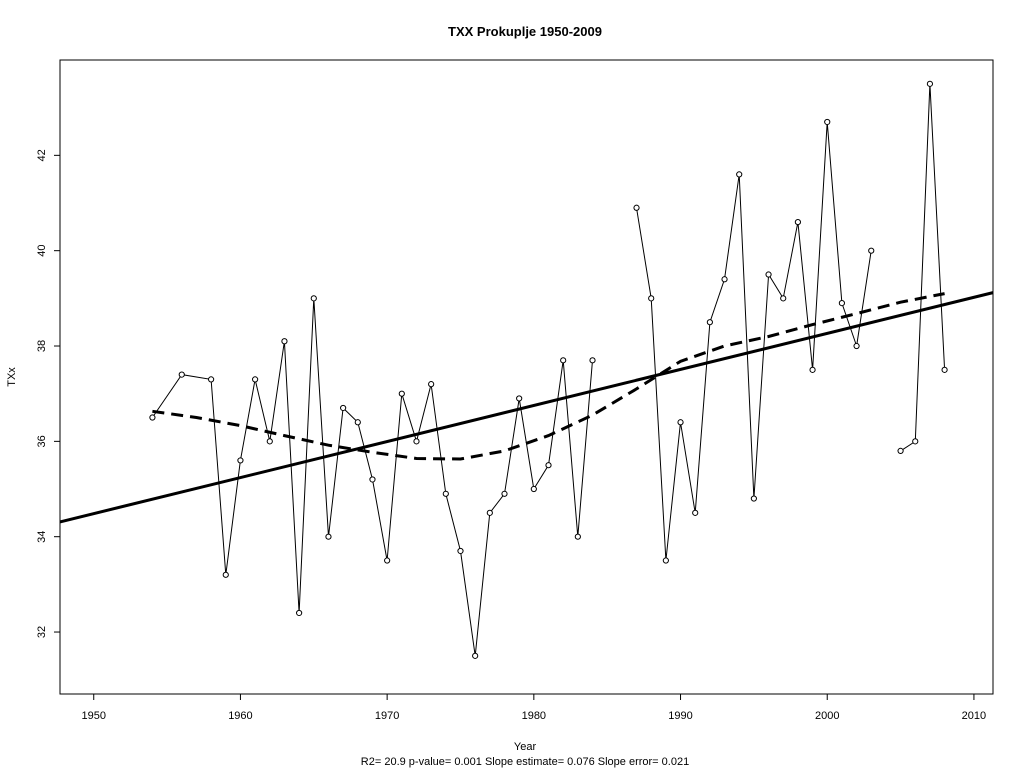 The image size is (1024, 768). What do you see at coordinates (42, 441) in the screenshot?
I see `y-tick-label: 36` at bounding box center [42, 441].